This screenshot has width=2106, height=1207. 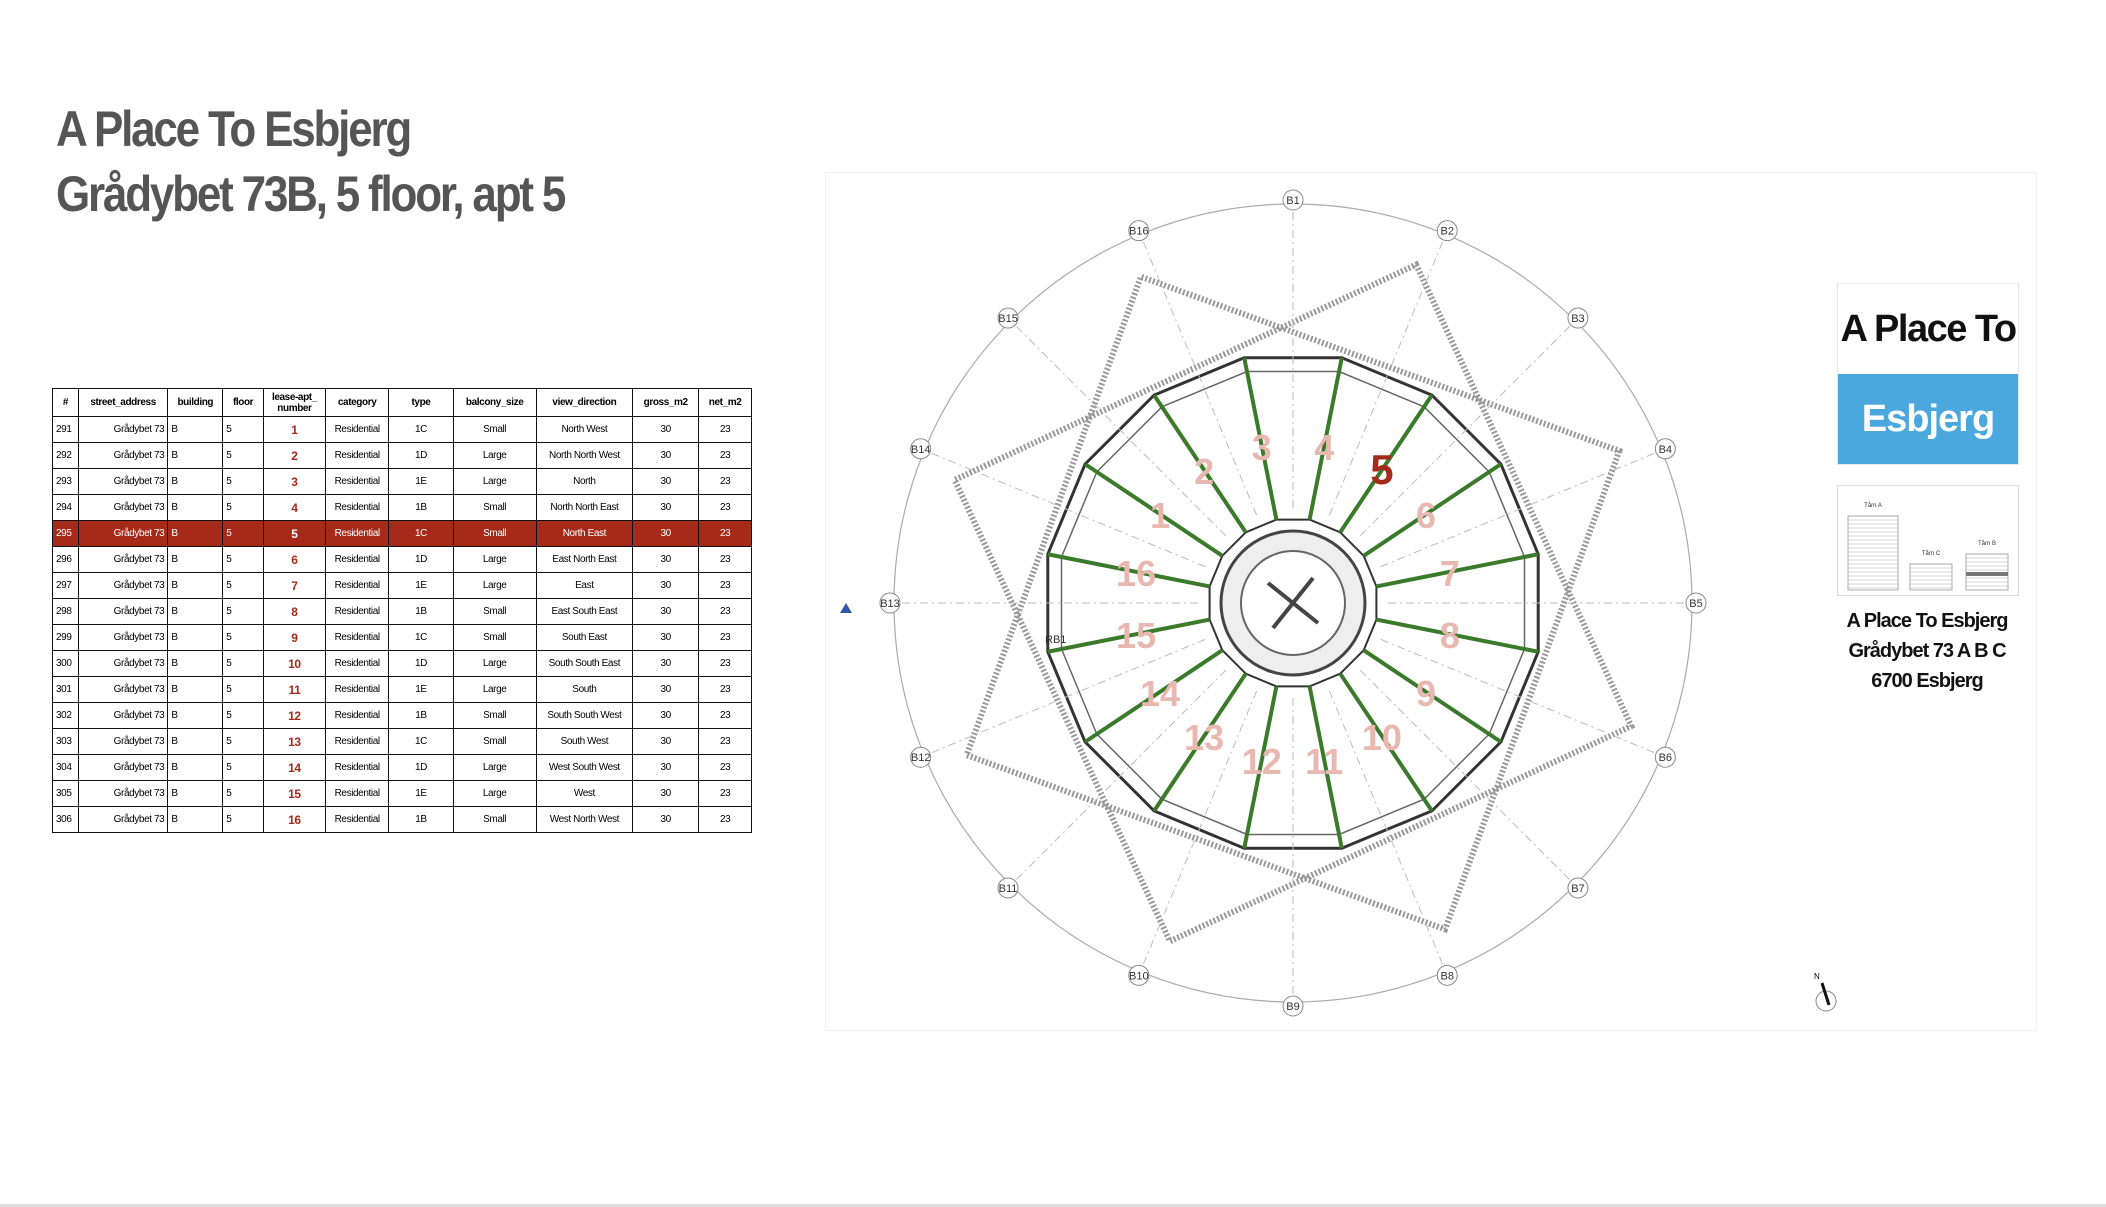 What do you see at coordinates (584, 481) in the screenshot?
I see `table-cell: North` at bounding box center [584, 481].